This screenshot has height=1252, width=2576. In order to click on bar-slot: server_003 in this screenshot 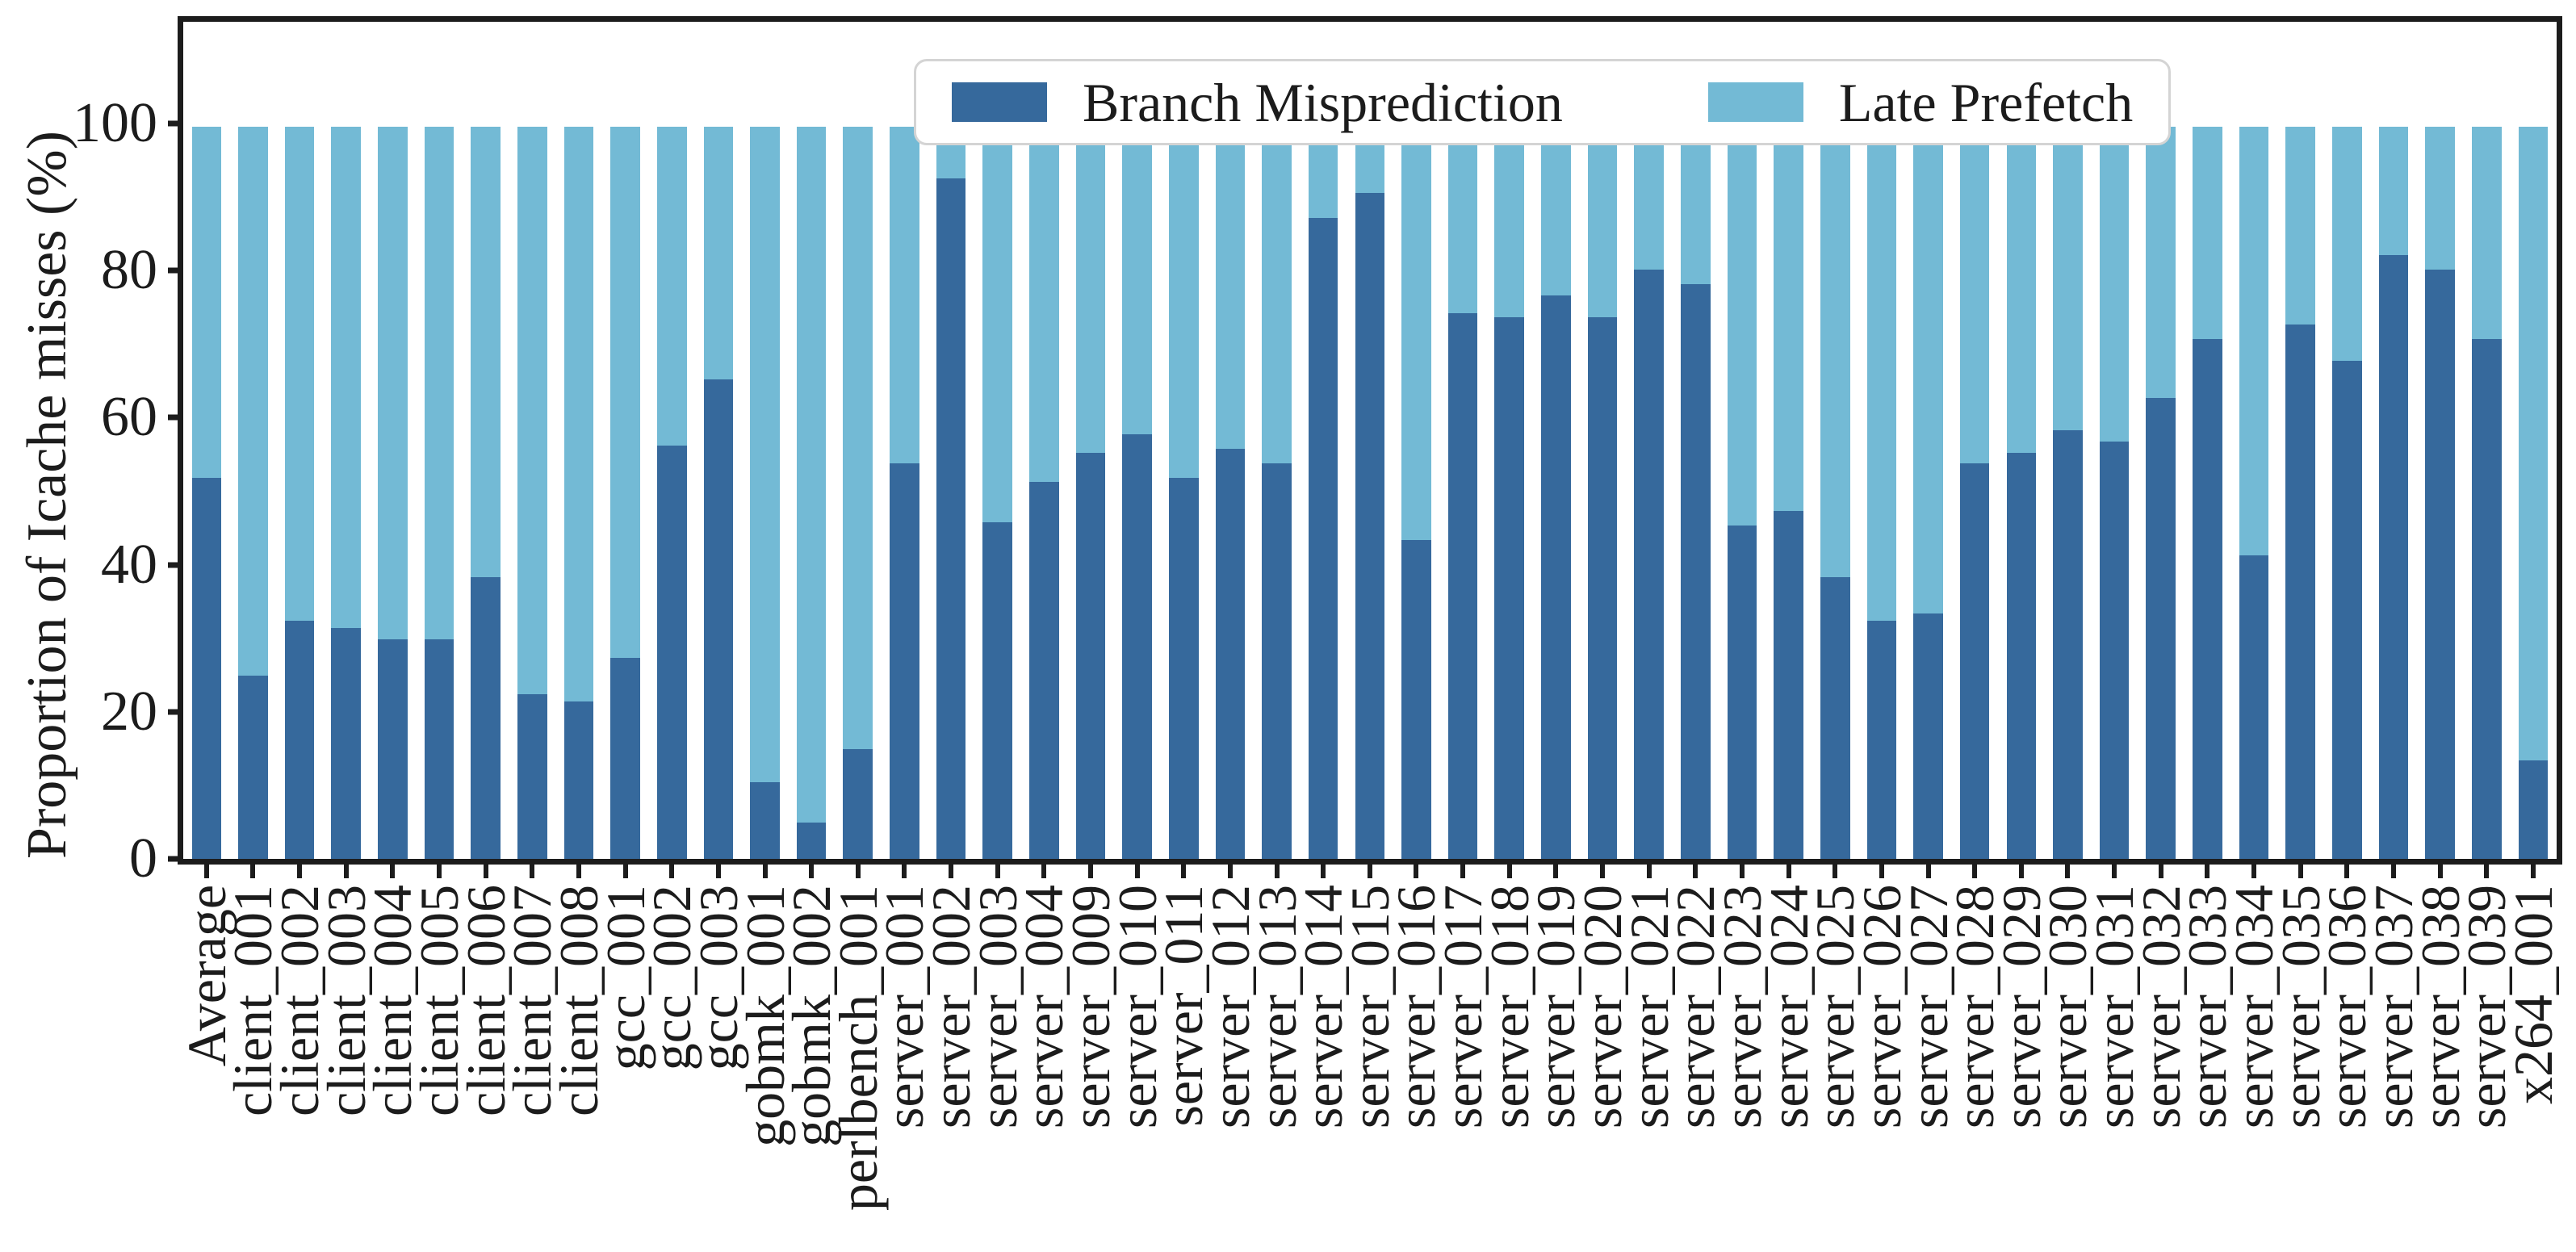, I will do `click(998, 575)`.